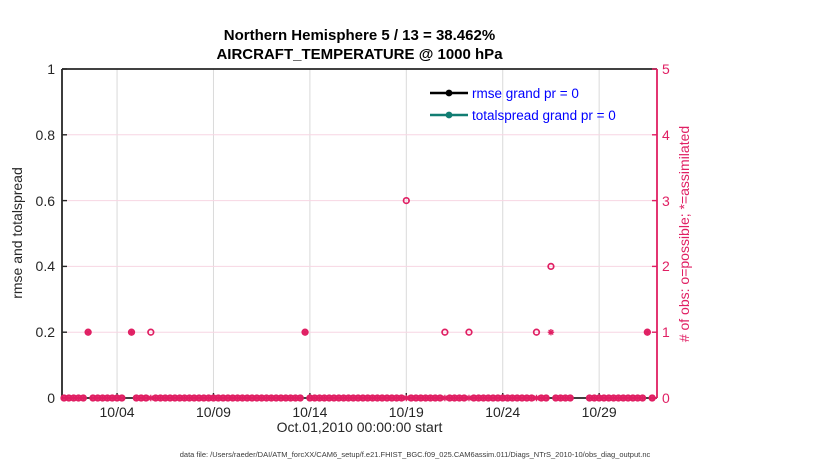  Describe the element at coordinates (213, 412) in the screenshot. I see `x-tick-label: 10/09` at that location.